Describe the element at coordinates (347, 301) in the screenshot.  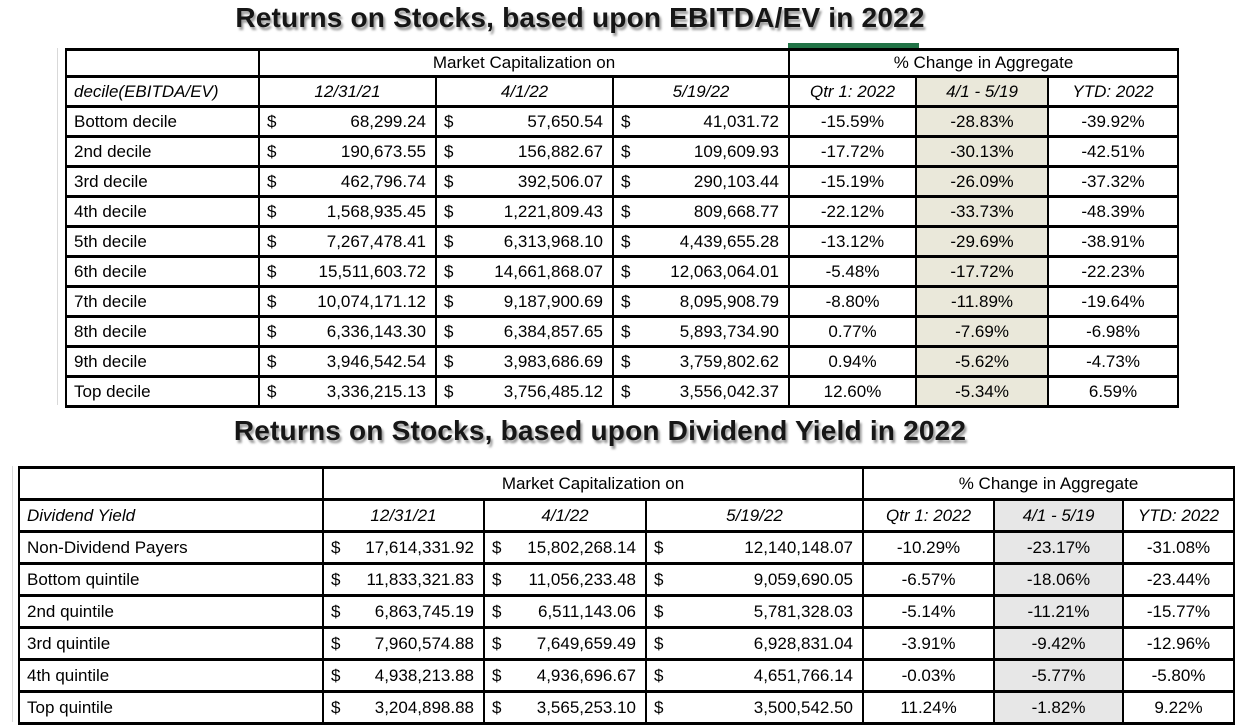
I see `money-cell: $10,074,171.12` at that location.